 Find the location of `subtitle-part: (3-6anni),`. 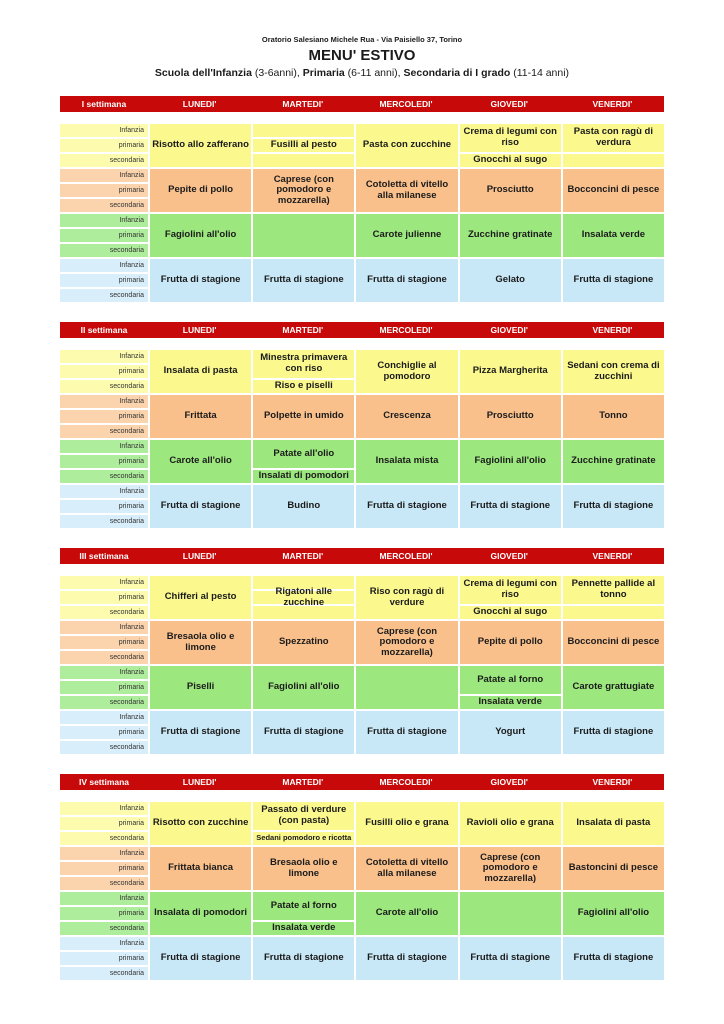

subtitle-part: (3-6anni), is located at coordinates (277, 73).